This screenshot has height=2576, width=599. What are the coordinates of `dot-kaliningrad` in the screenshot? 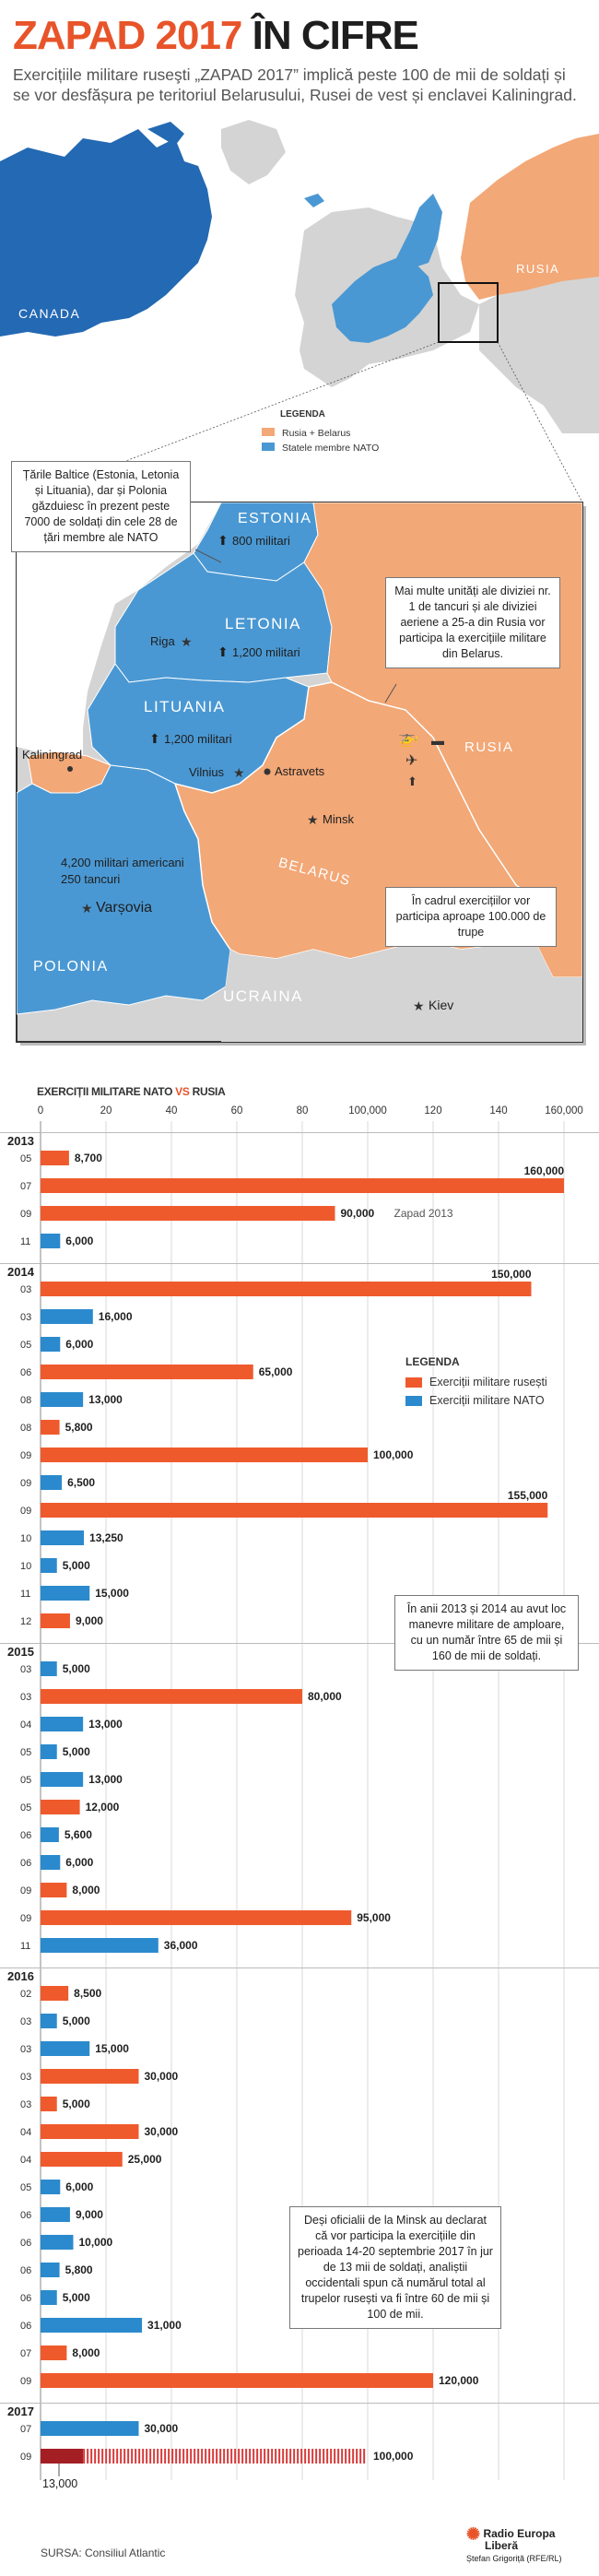 It's located at (70, 769).